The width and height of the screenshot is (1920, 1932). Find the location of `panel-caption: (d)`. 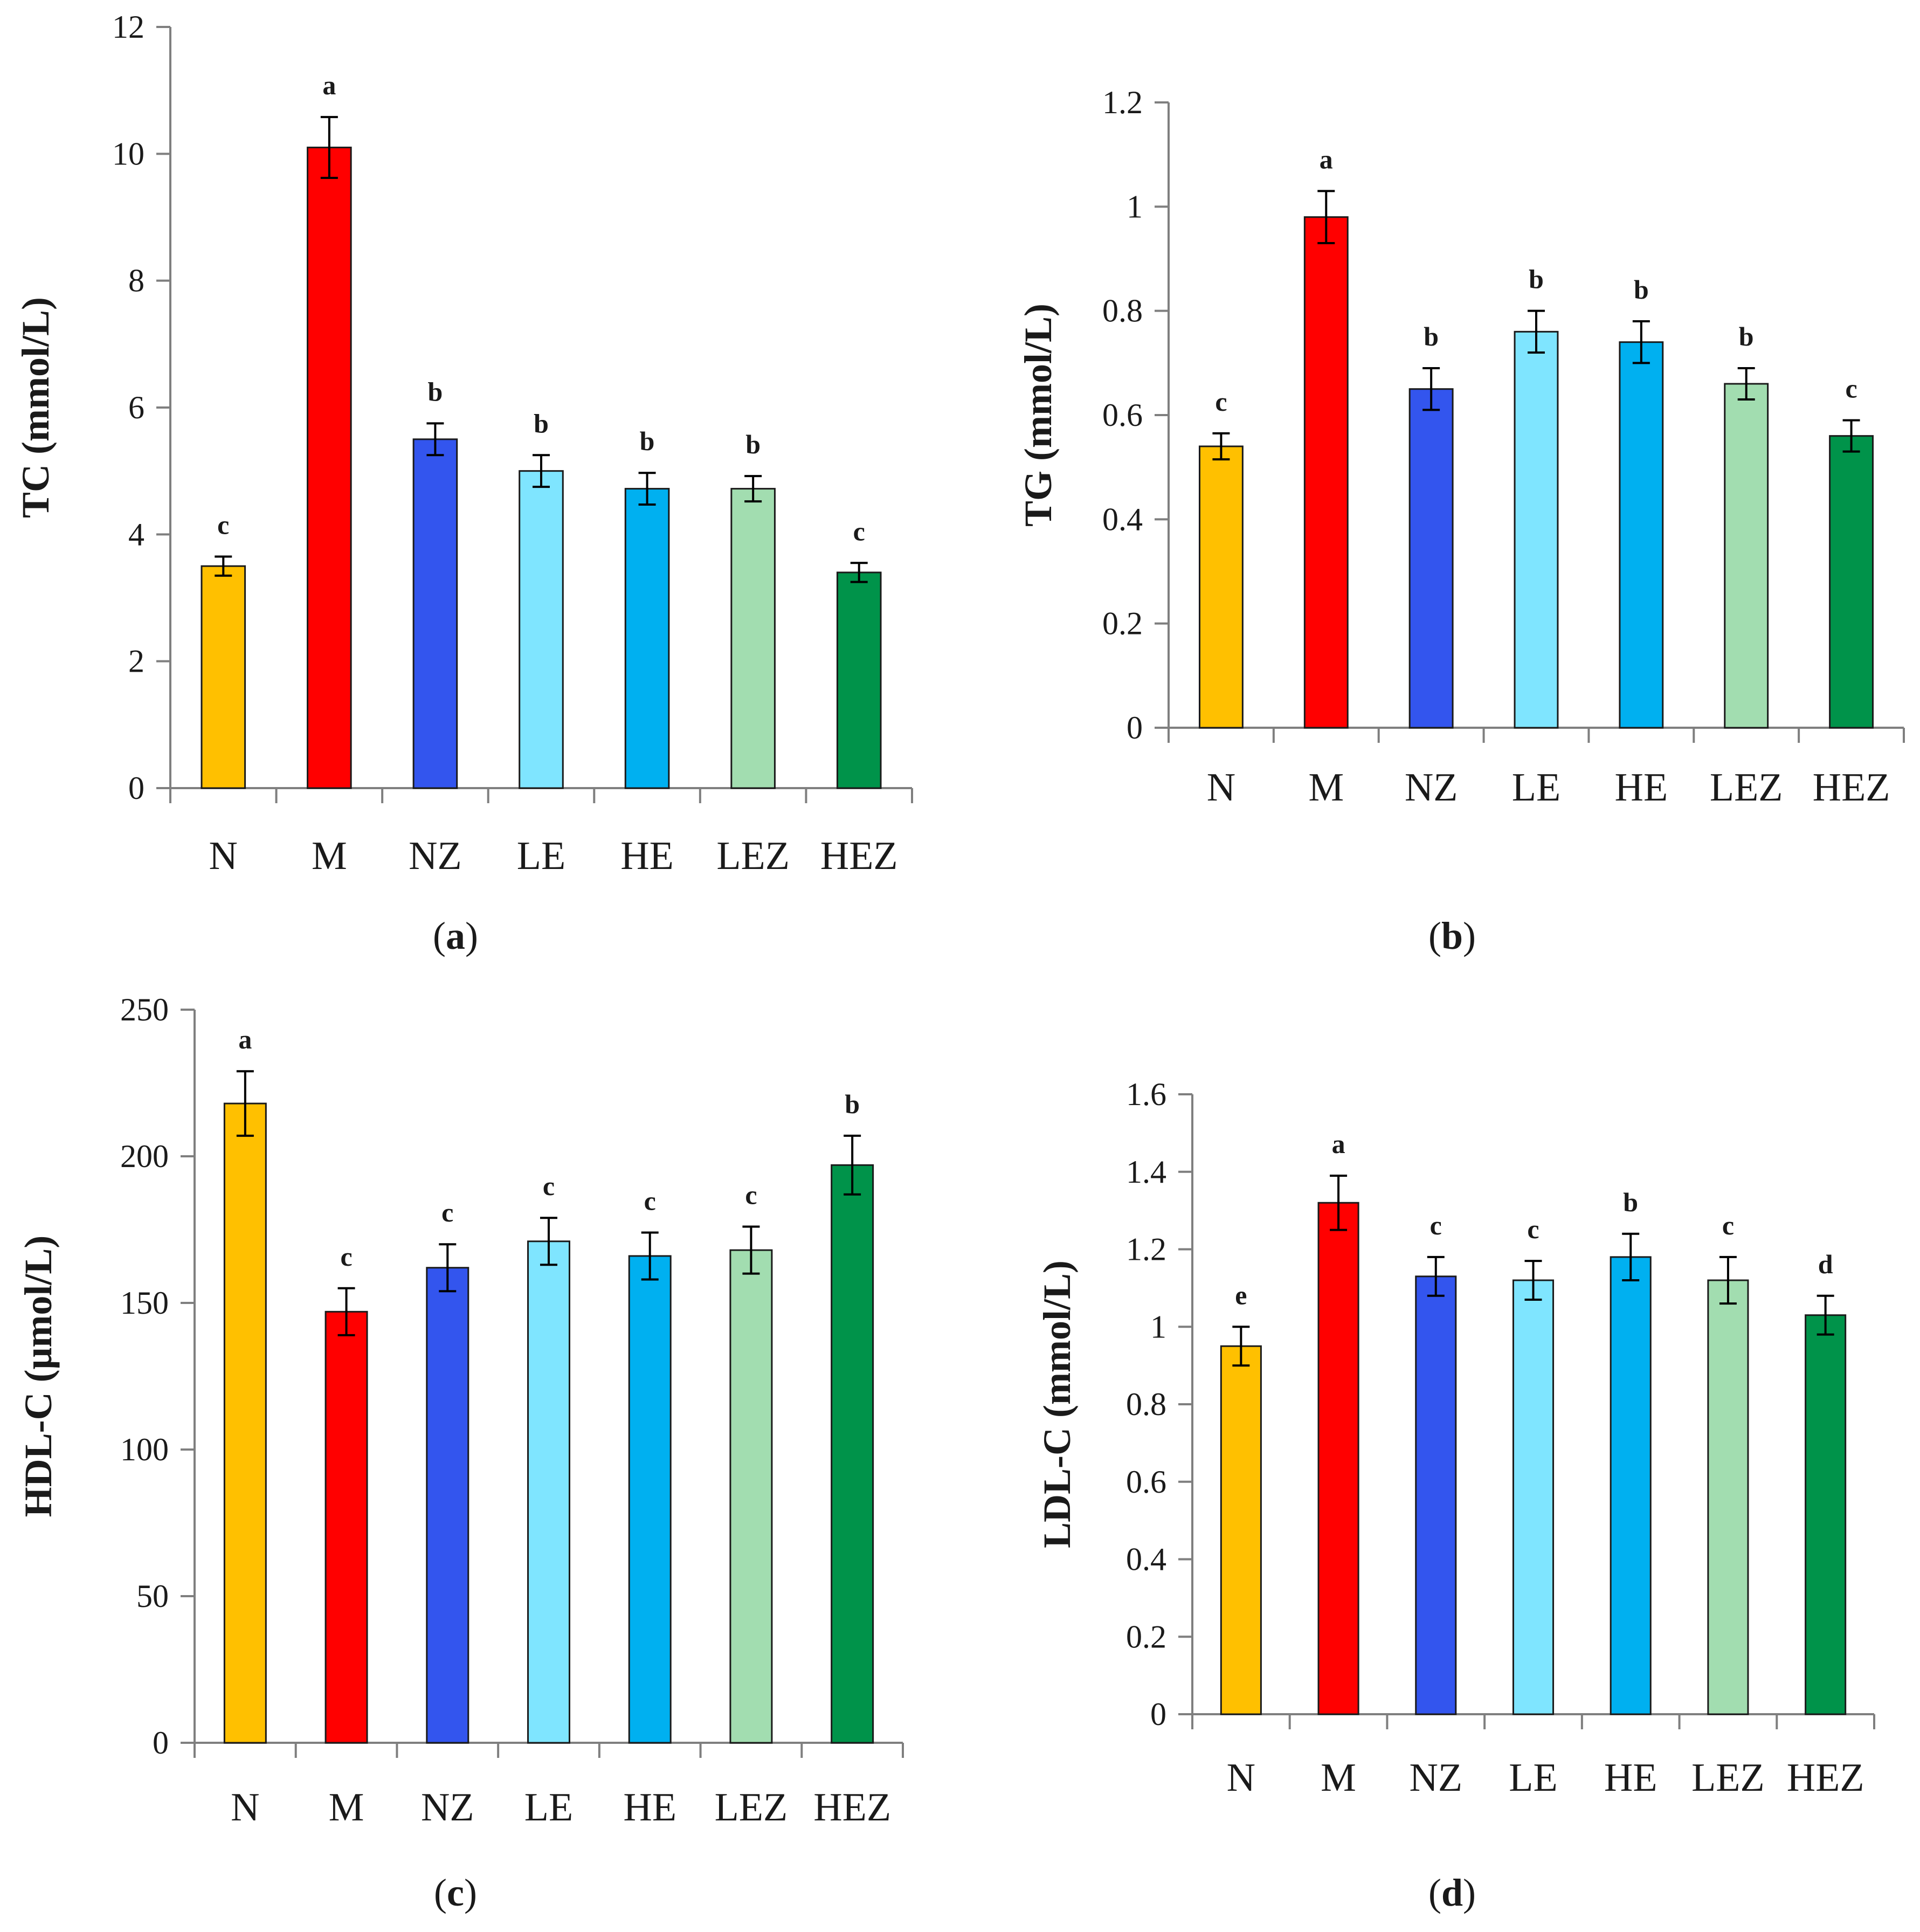

panel-caption: (d) is located at coordinates (1452, 1892).